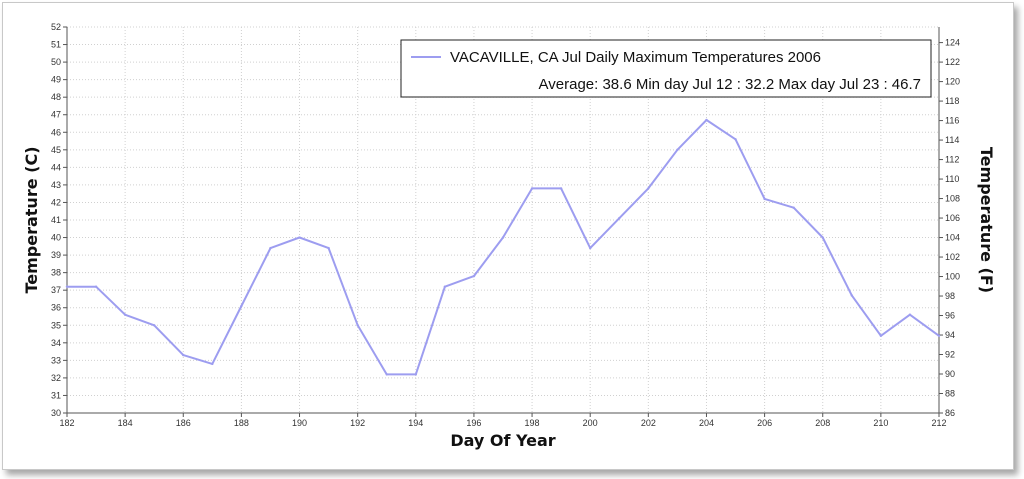  Describe the element at coordinates (56, 115) in the screenshot. I see `y-left-tick-label: 47` at that location.